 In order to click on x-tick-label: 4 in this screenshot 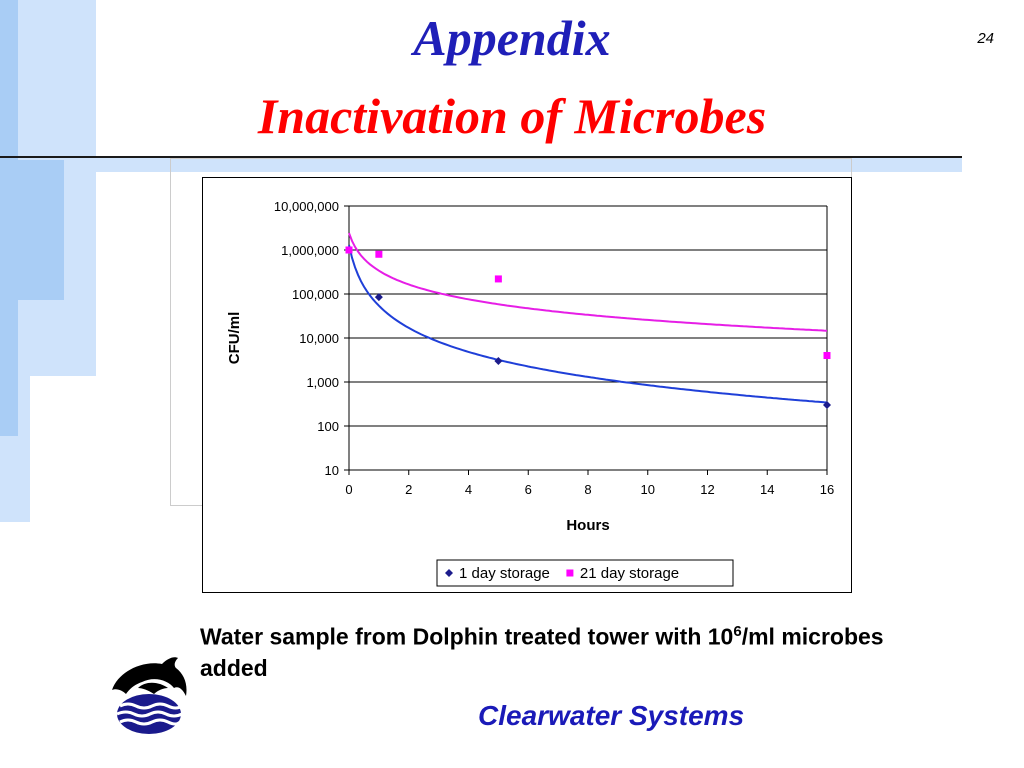, I will do `click(468, 489)`.